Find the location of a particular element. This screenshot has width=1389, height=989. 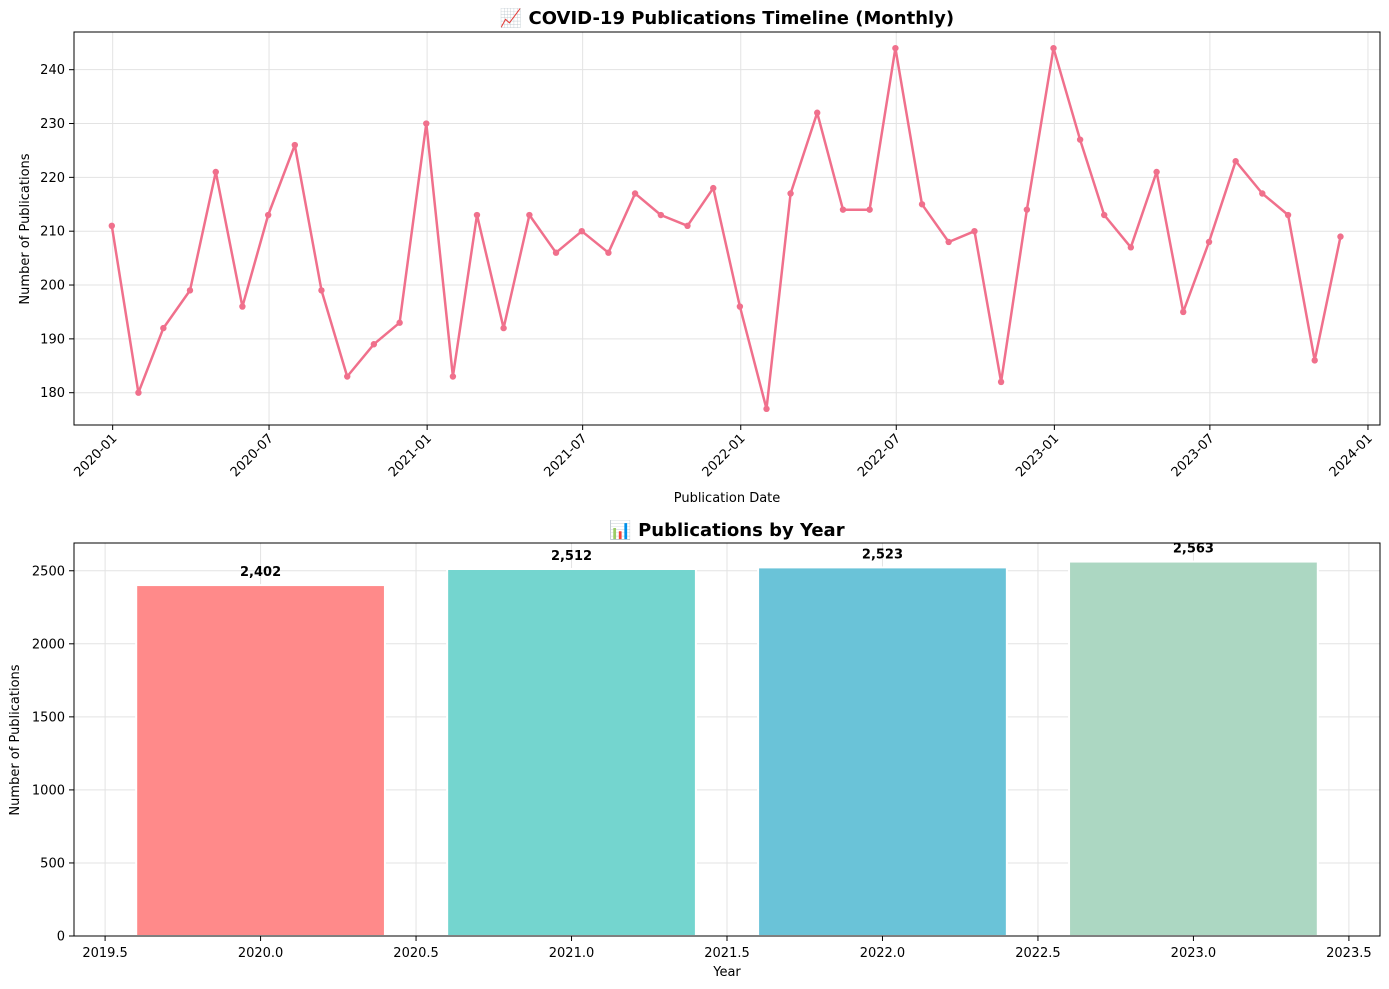

timeline-x-tick-label: 2023-07 is located at coordinates (1193, 455).